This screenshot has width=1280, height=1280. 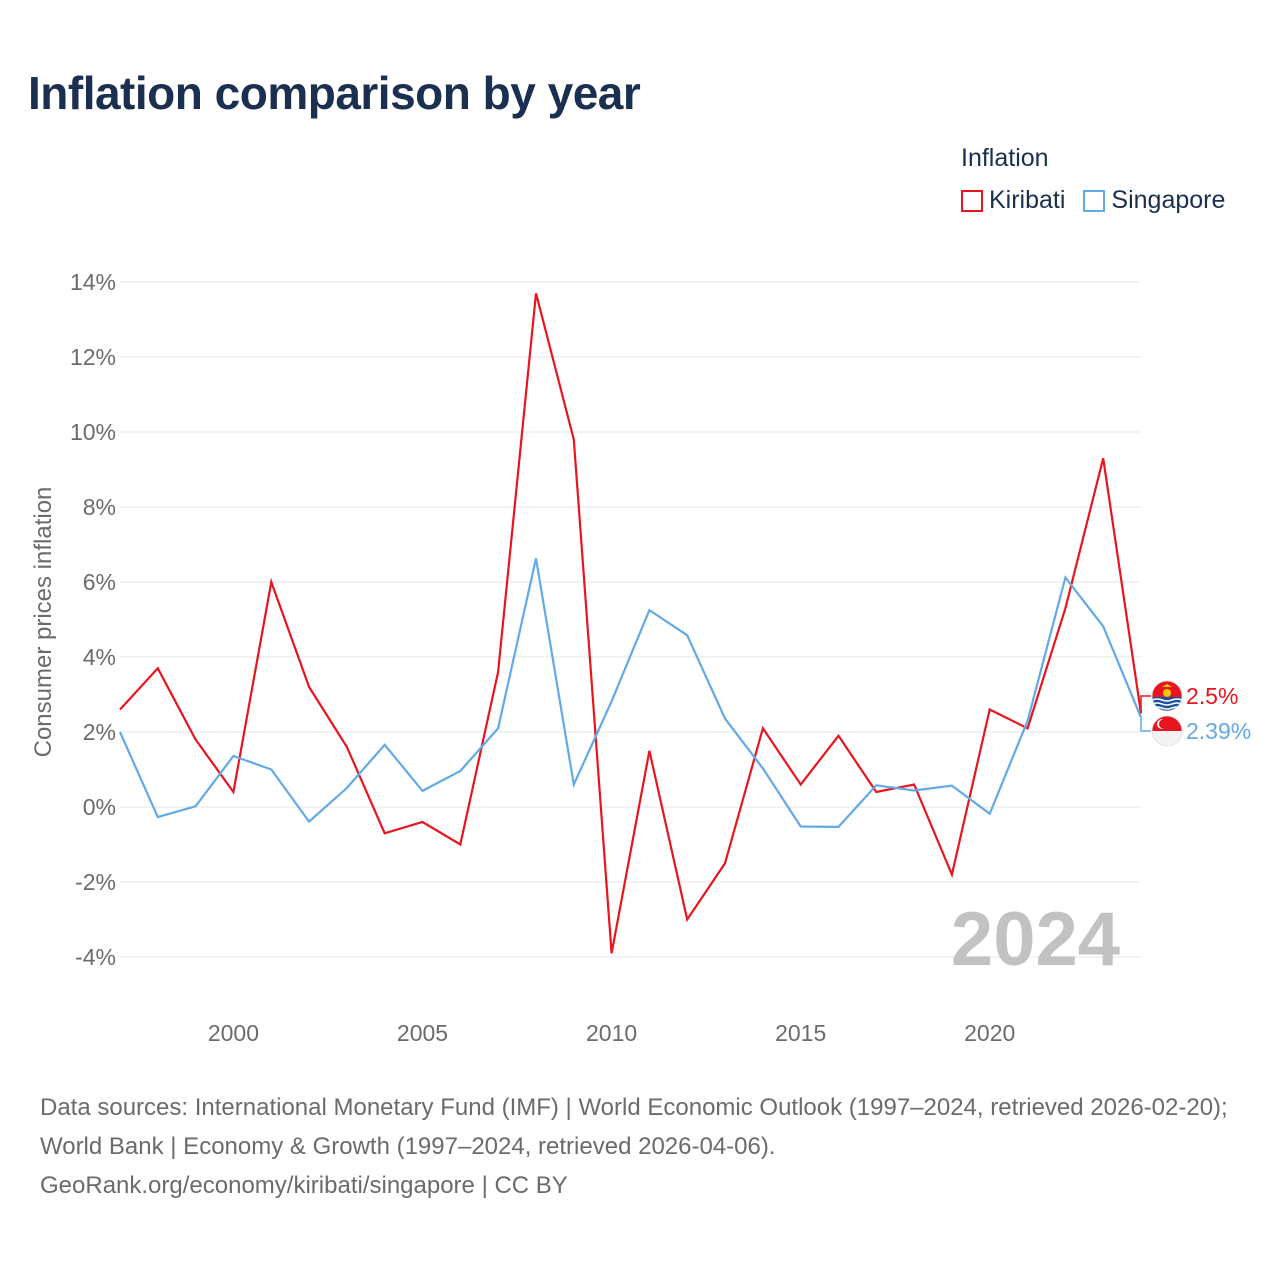 What do you see at coordinates (422, 1033) in the screenshot?
I see `x-tick-label: 2005` at bounding box center [422, 1033].